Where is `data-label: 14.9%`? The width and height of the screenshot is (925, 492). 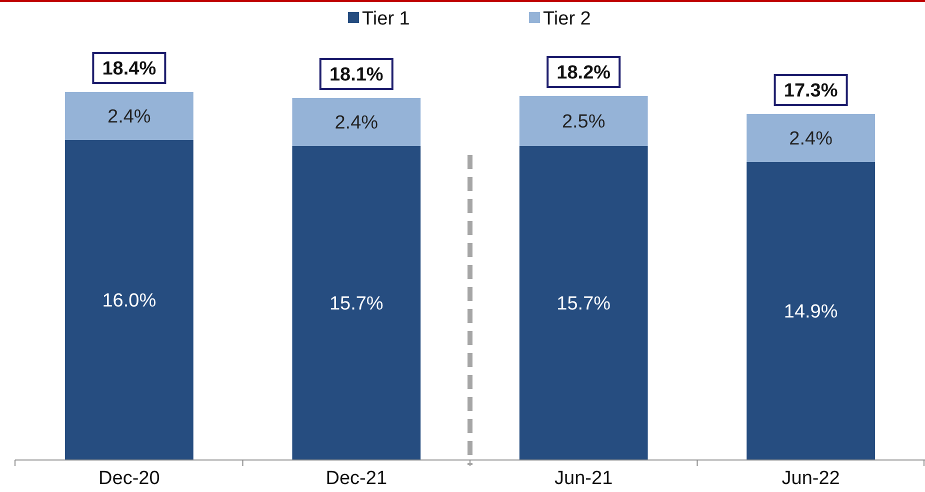
data-label: 14.9% is located at coordinates (811, 312).